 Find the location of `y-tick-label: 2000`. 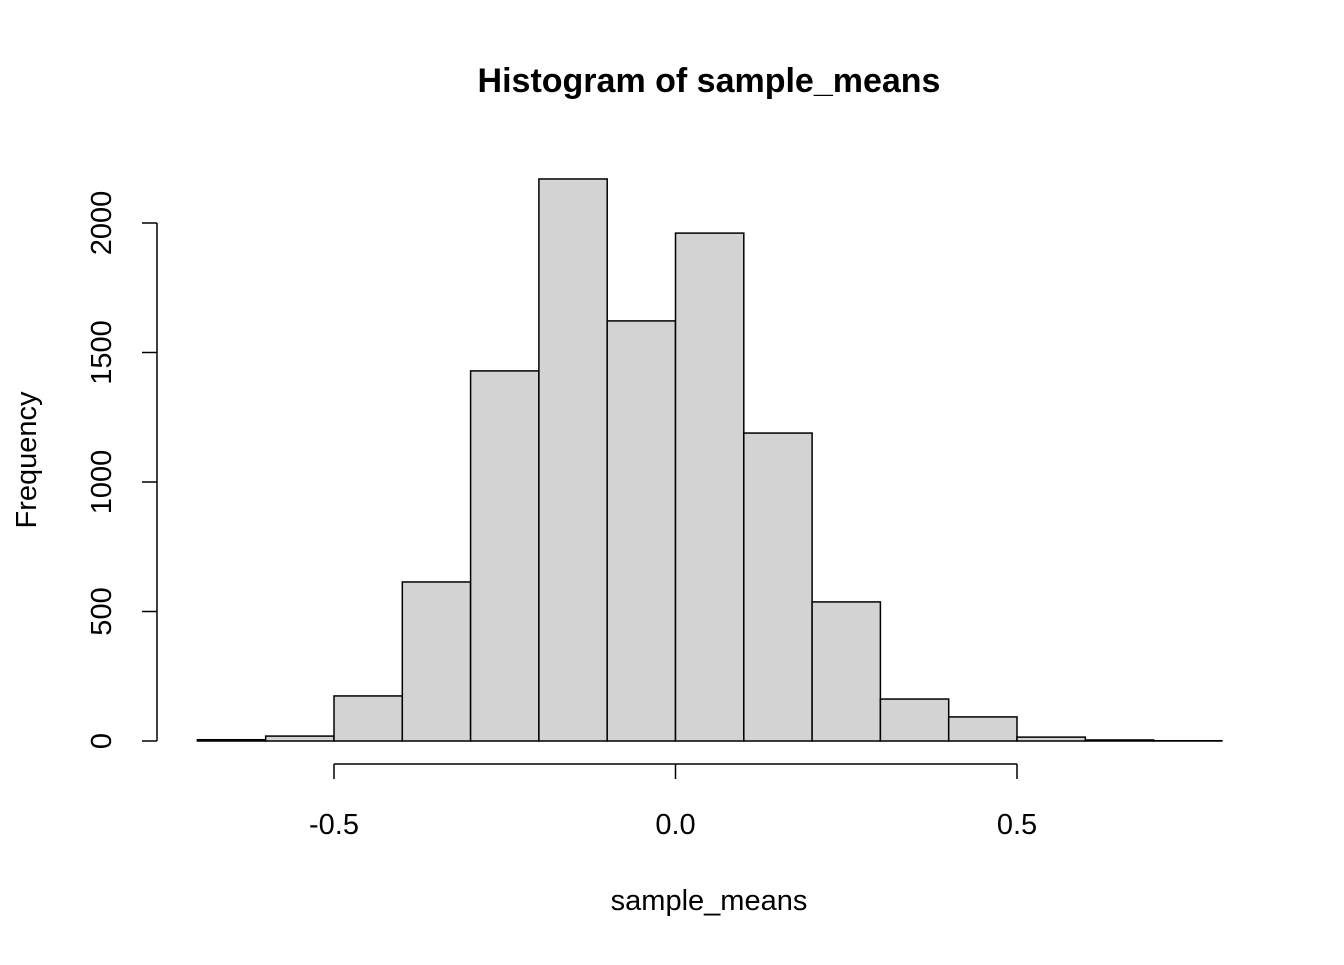

y-tick-label: 2000 is located at coordinates (102, 223).